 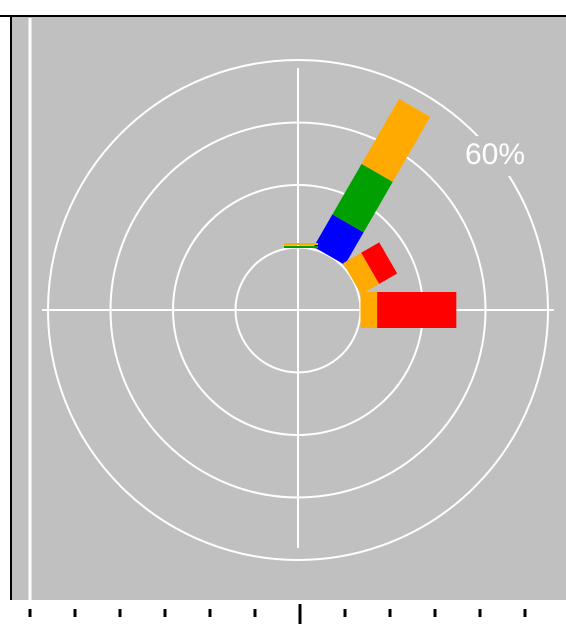 I want to click on bottom-ticks, so click(x=277, y=614).